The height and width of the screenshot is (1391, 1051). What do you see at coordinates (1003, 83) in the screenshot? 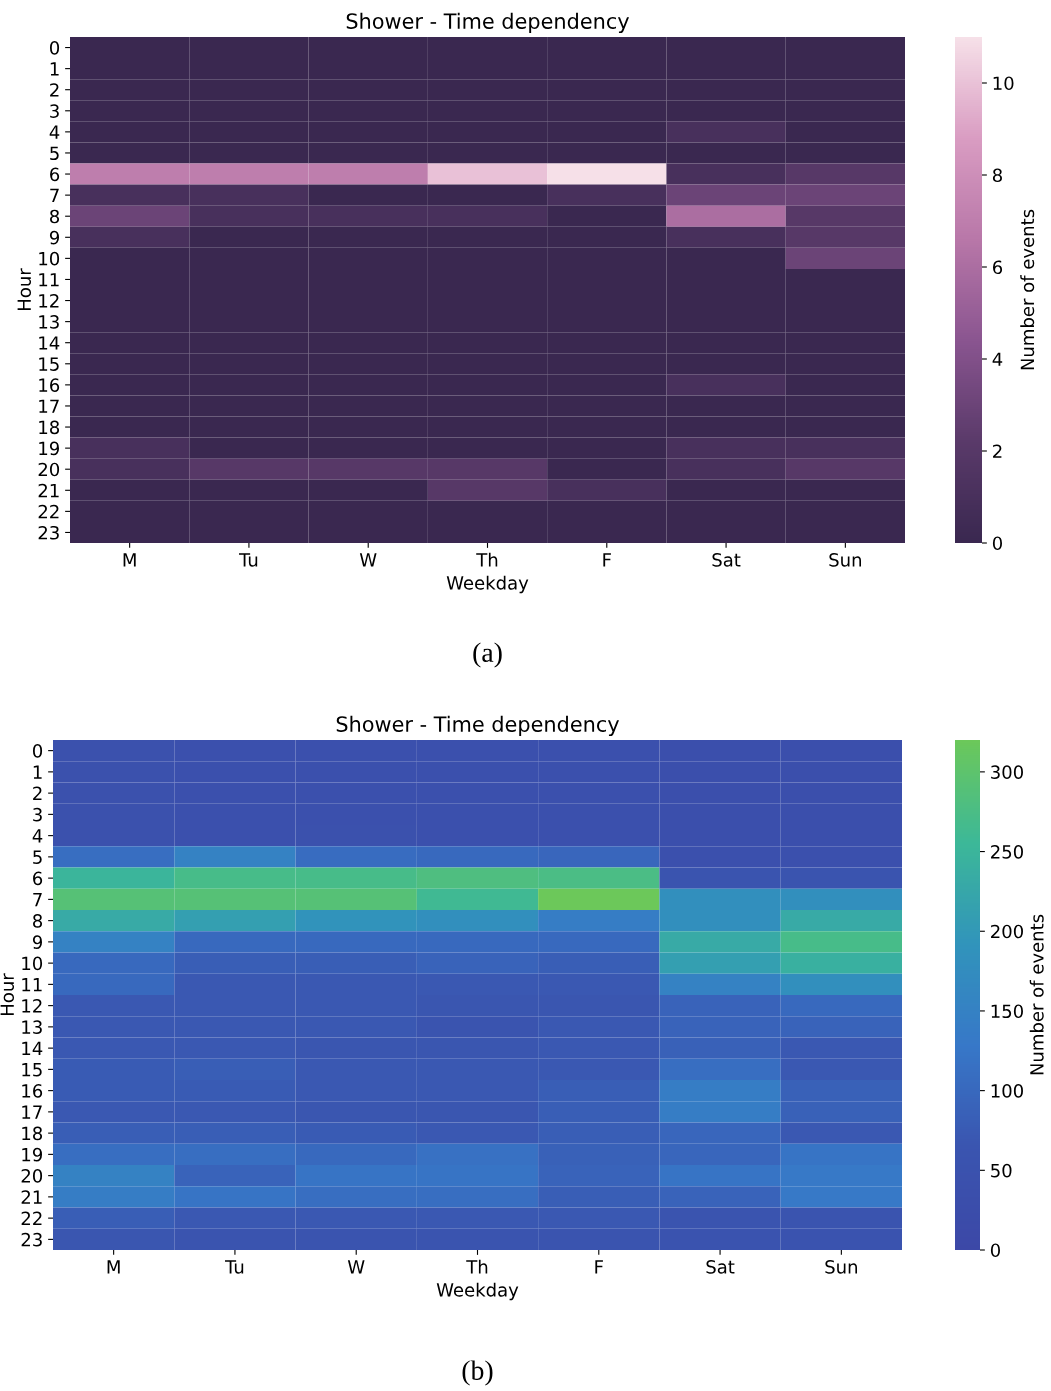
I see `color-bar-label: 10` at bounding box center [1003, 83].